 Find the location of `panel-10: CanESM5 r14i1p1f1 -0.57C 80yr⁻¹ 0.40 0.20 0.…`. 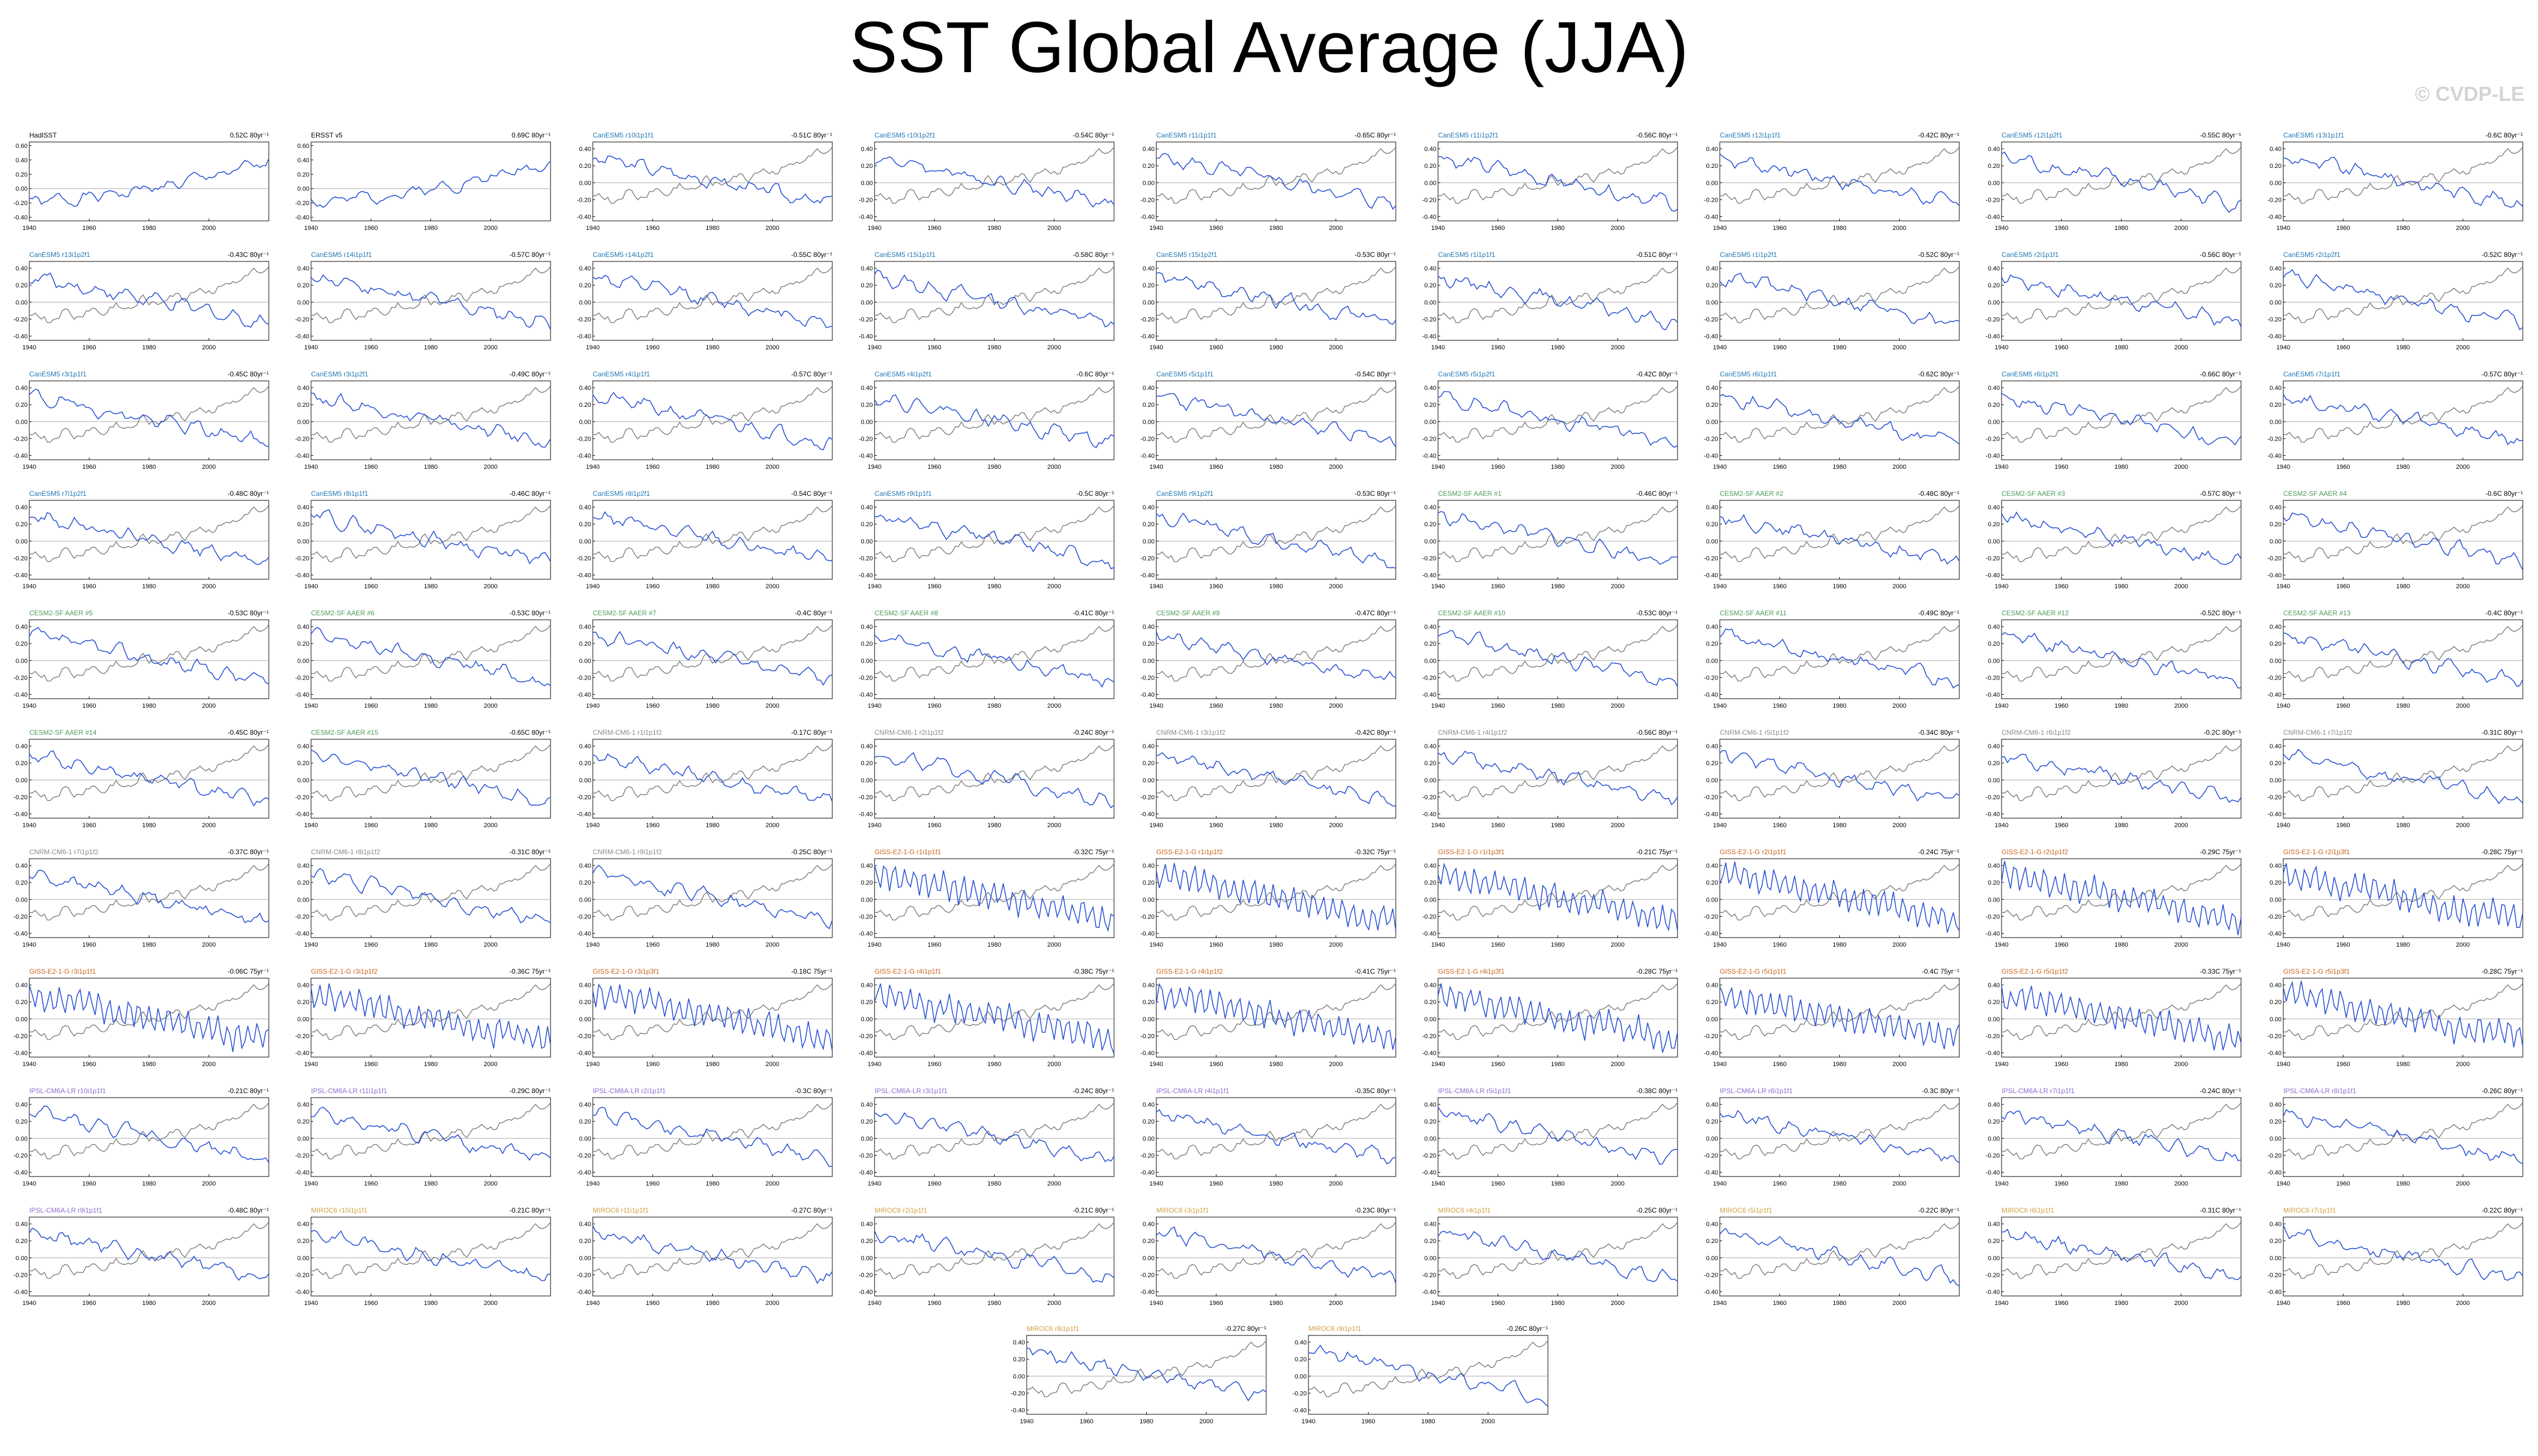

panel-10: CanESM5 r14i1p1f1 -0.57C 80yr⁻¹ 0.40 0.20 0.… is located at coordinates (423, 301).